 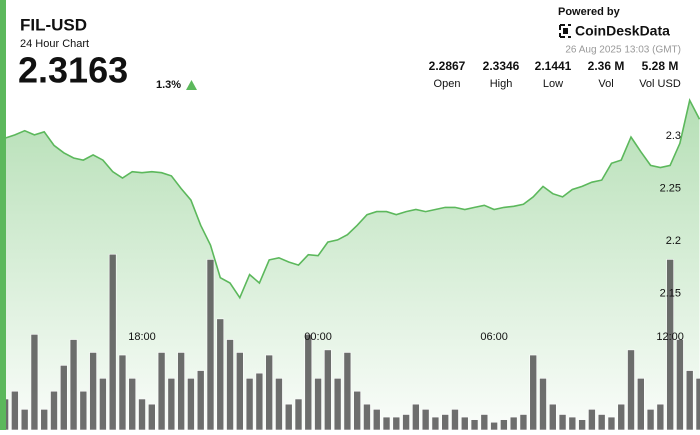 What do you see at coordinates (553, 66) in the screenshot?
I see `stat-value: 2.1441` at bounding box center [553, 66].